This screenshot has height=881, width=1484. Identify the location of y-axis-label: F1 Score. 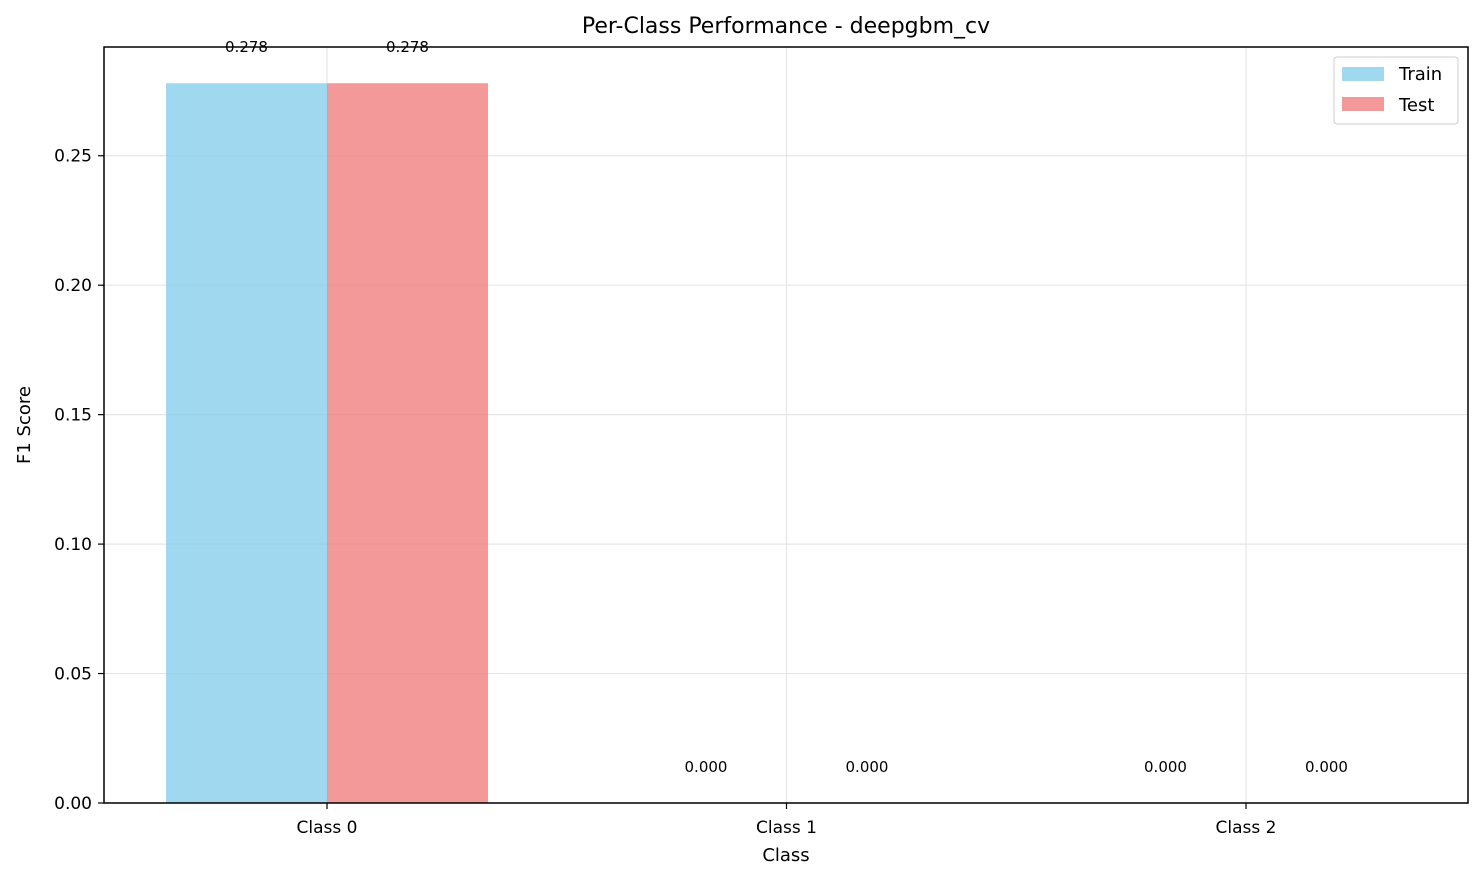
(24, 425).